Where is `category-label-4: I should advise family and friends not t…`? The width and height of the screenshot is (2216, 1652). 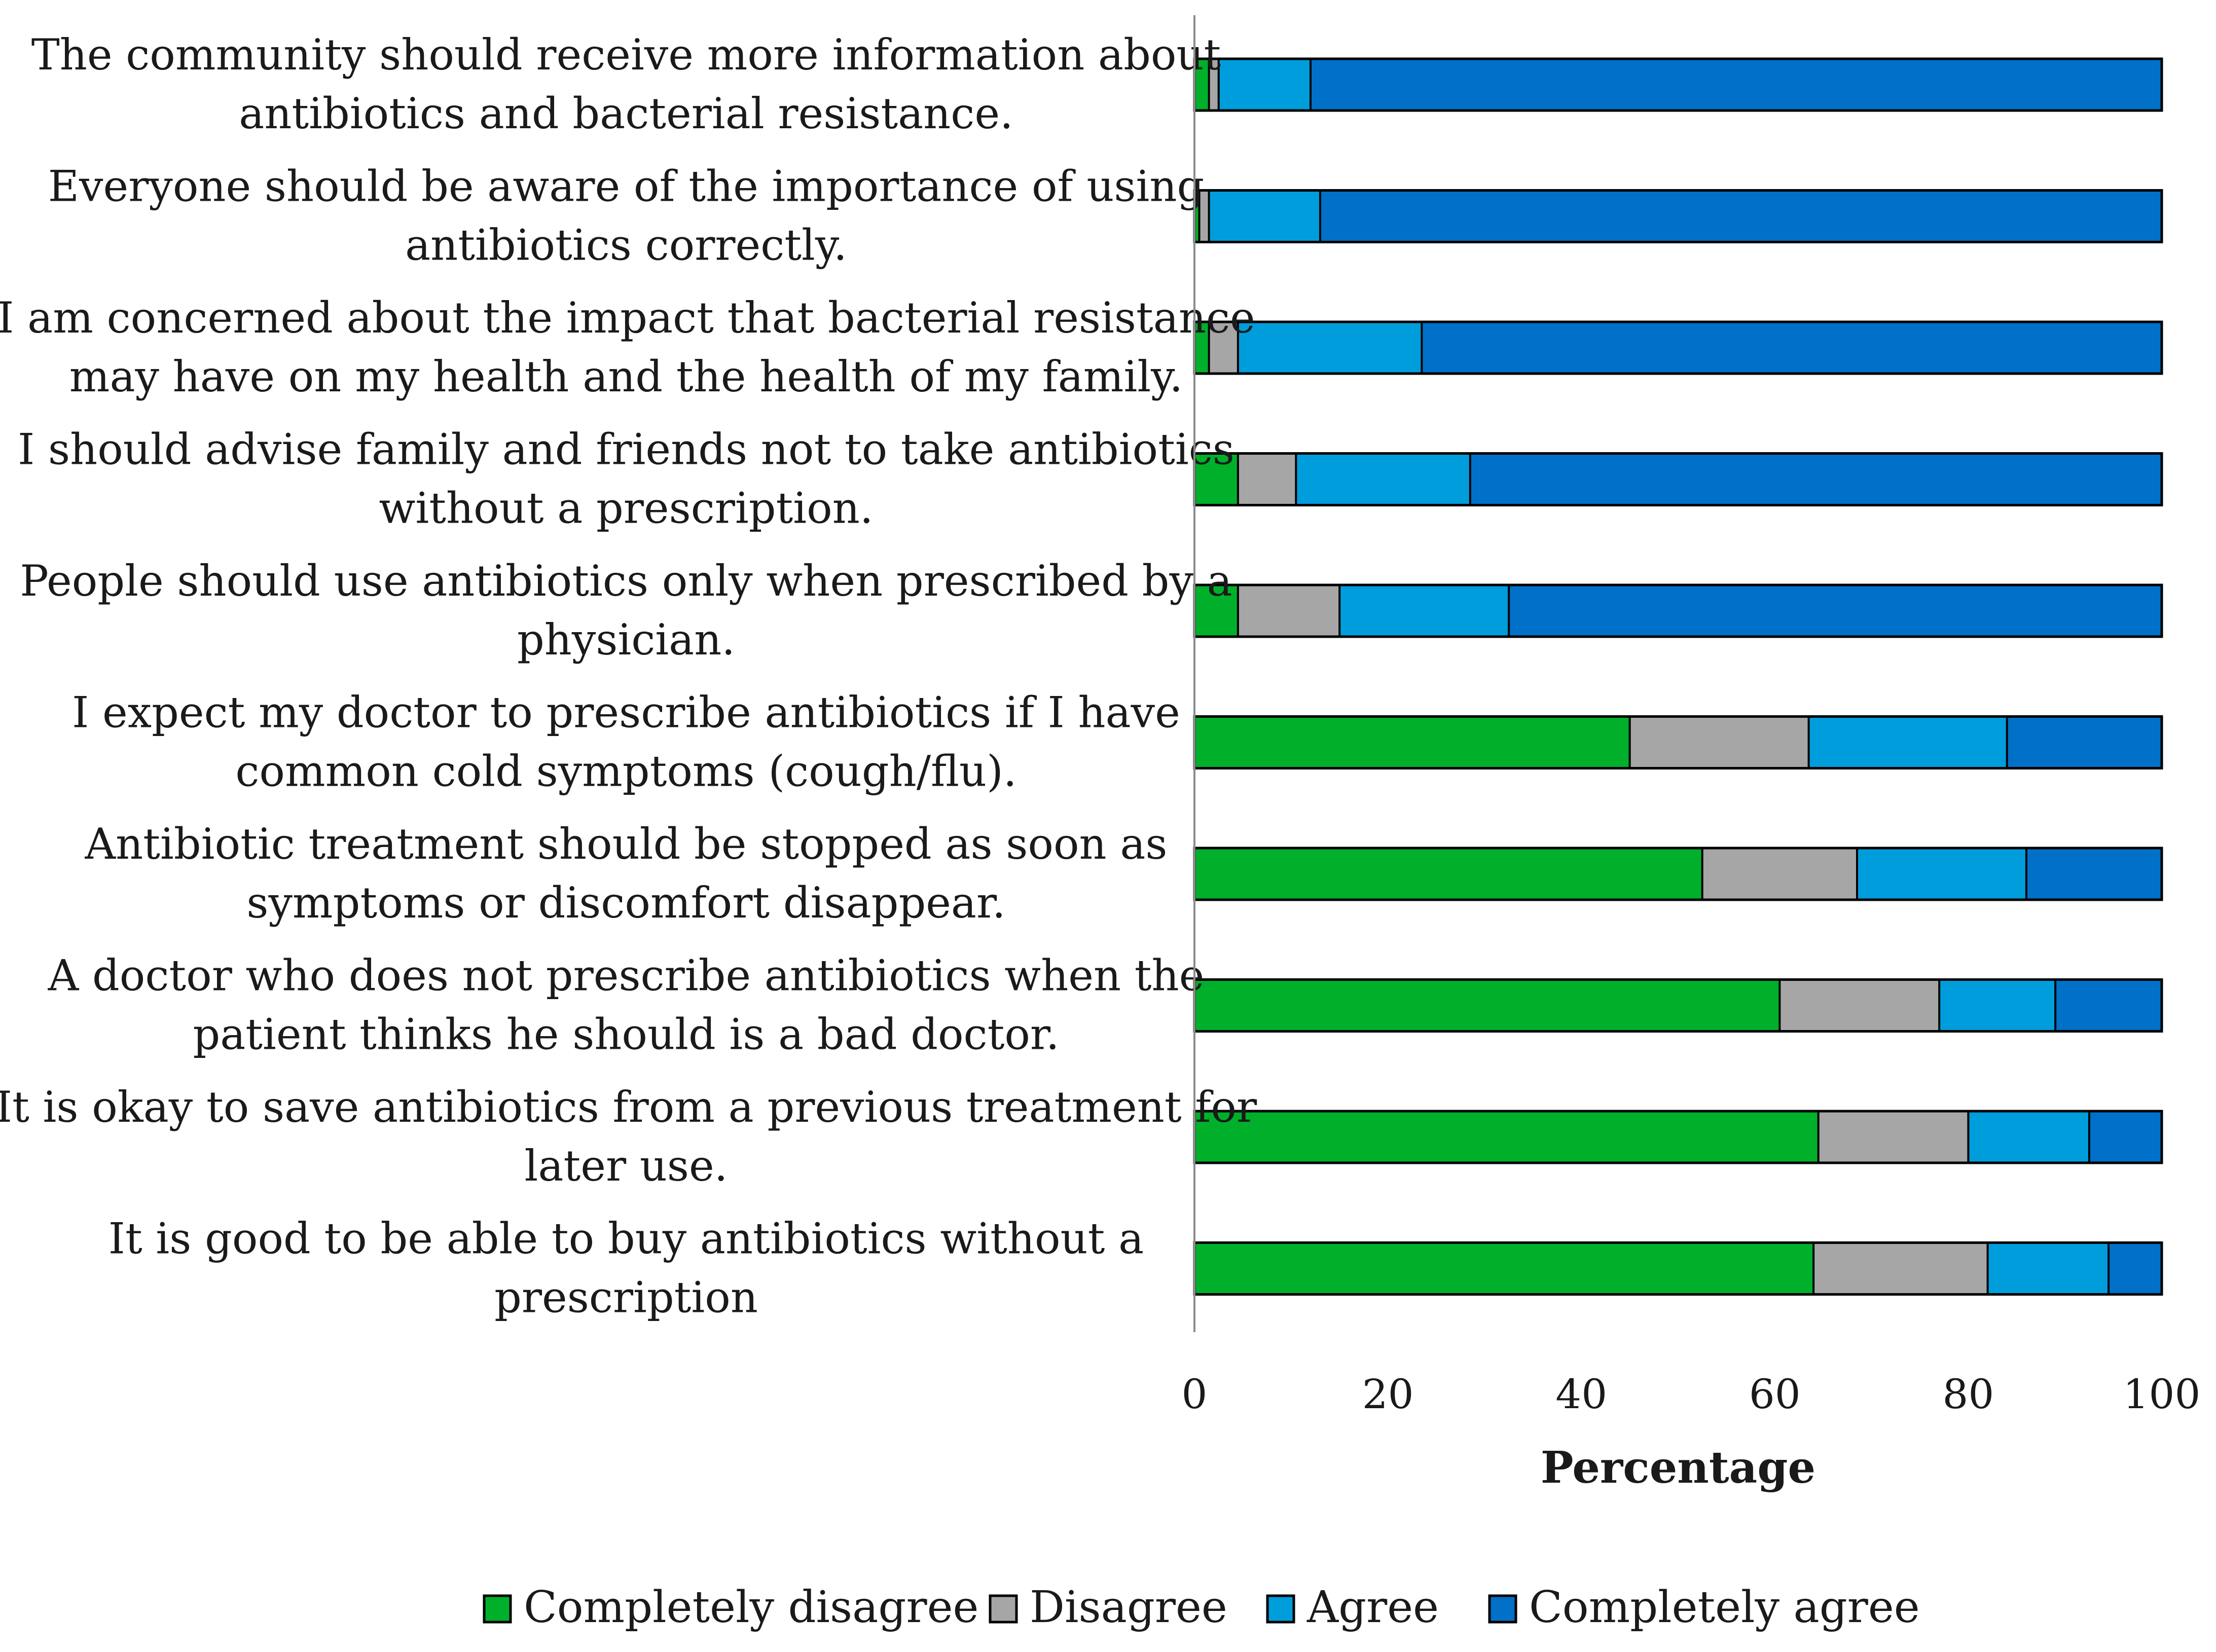 category-label-4: I should advise family and friends not t… is located at coordinates (626, 479).